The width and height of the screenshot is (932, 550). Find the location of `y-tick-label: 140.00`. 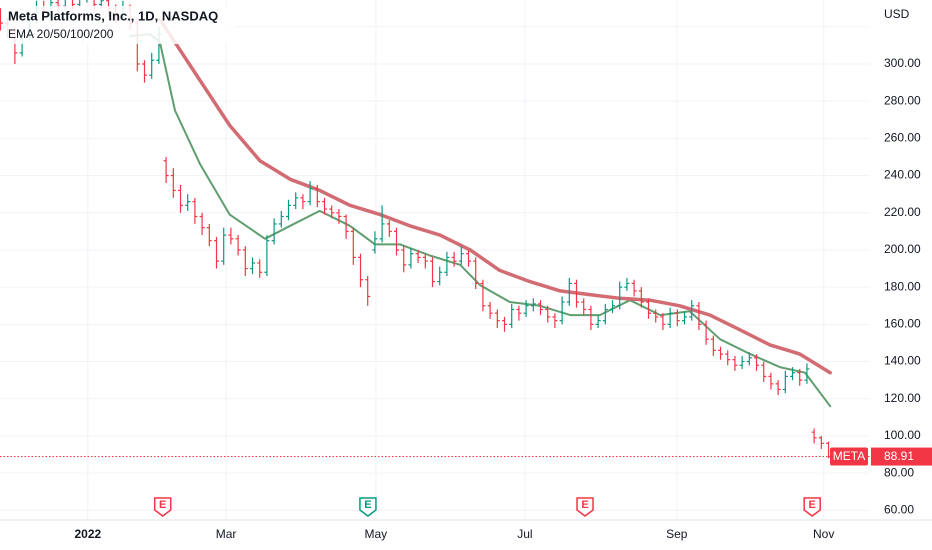

y-tick-label: 140.00 is located at coordinates (902, 361).